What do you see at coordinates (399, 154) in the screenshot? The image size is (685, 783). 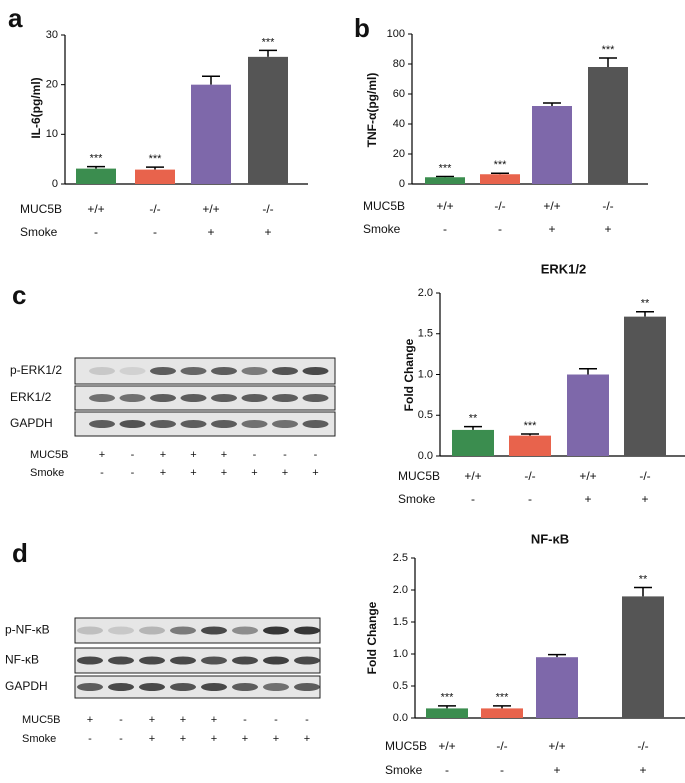 I see `y-tick-label: 20` at bounding box center [399, 154].